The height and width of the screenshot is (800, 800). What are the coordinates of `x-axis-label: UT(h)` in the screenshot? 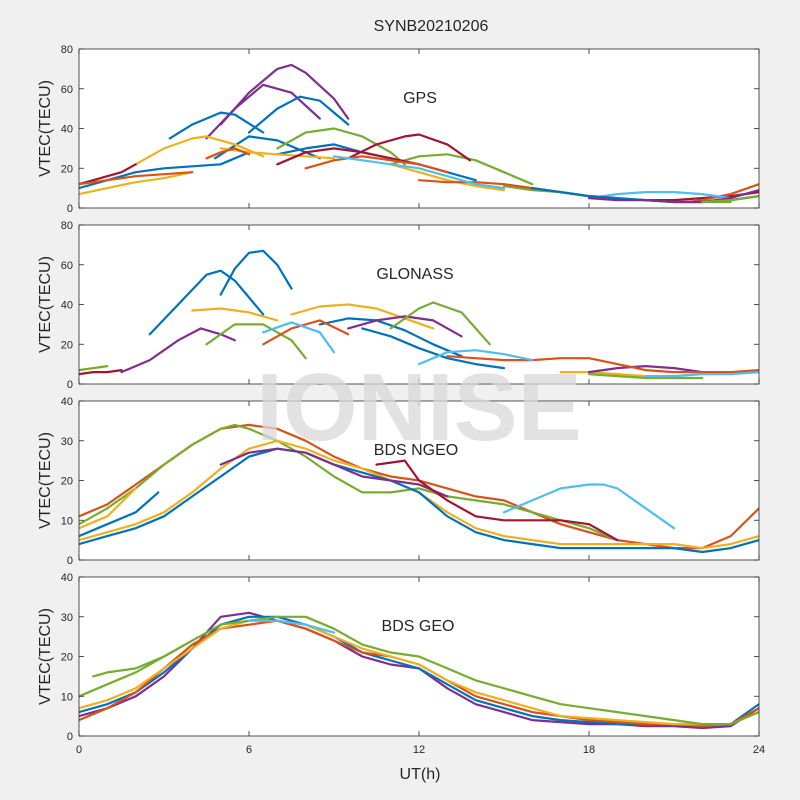 It's located at (420, 774).